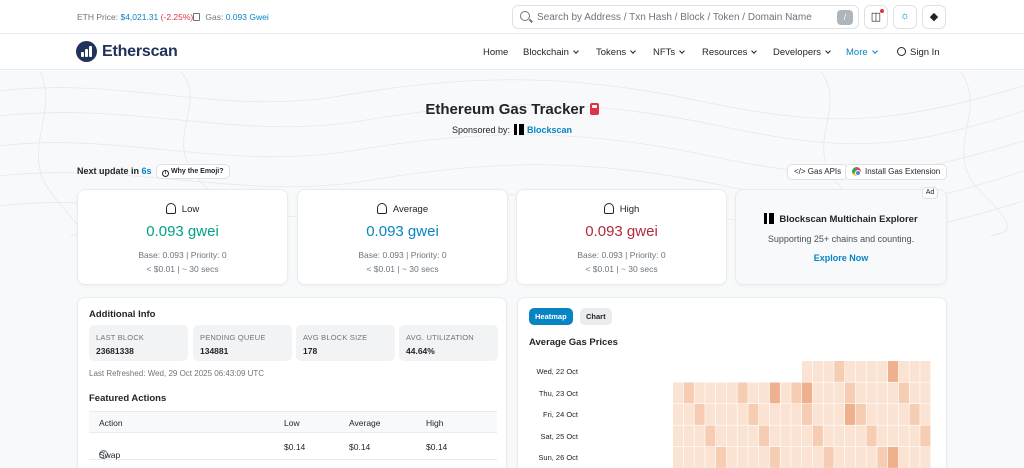 Image resolution: width=1024 pixels, height=468 pixels. What do you see at coordinates (862, 52) in the screenshot?
I see `nav-more: More` at bounding box center [862, 52].